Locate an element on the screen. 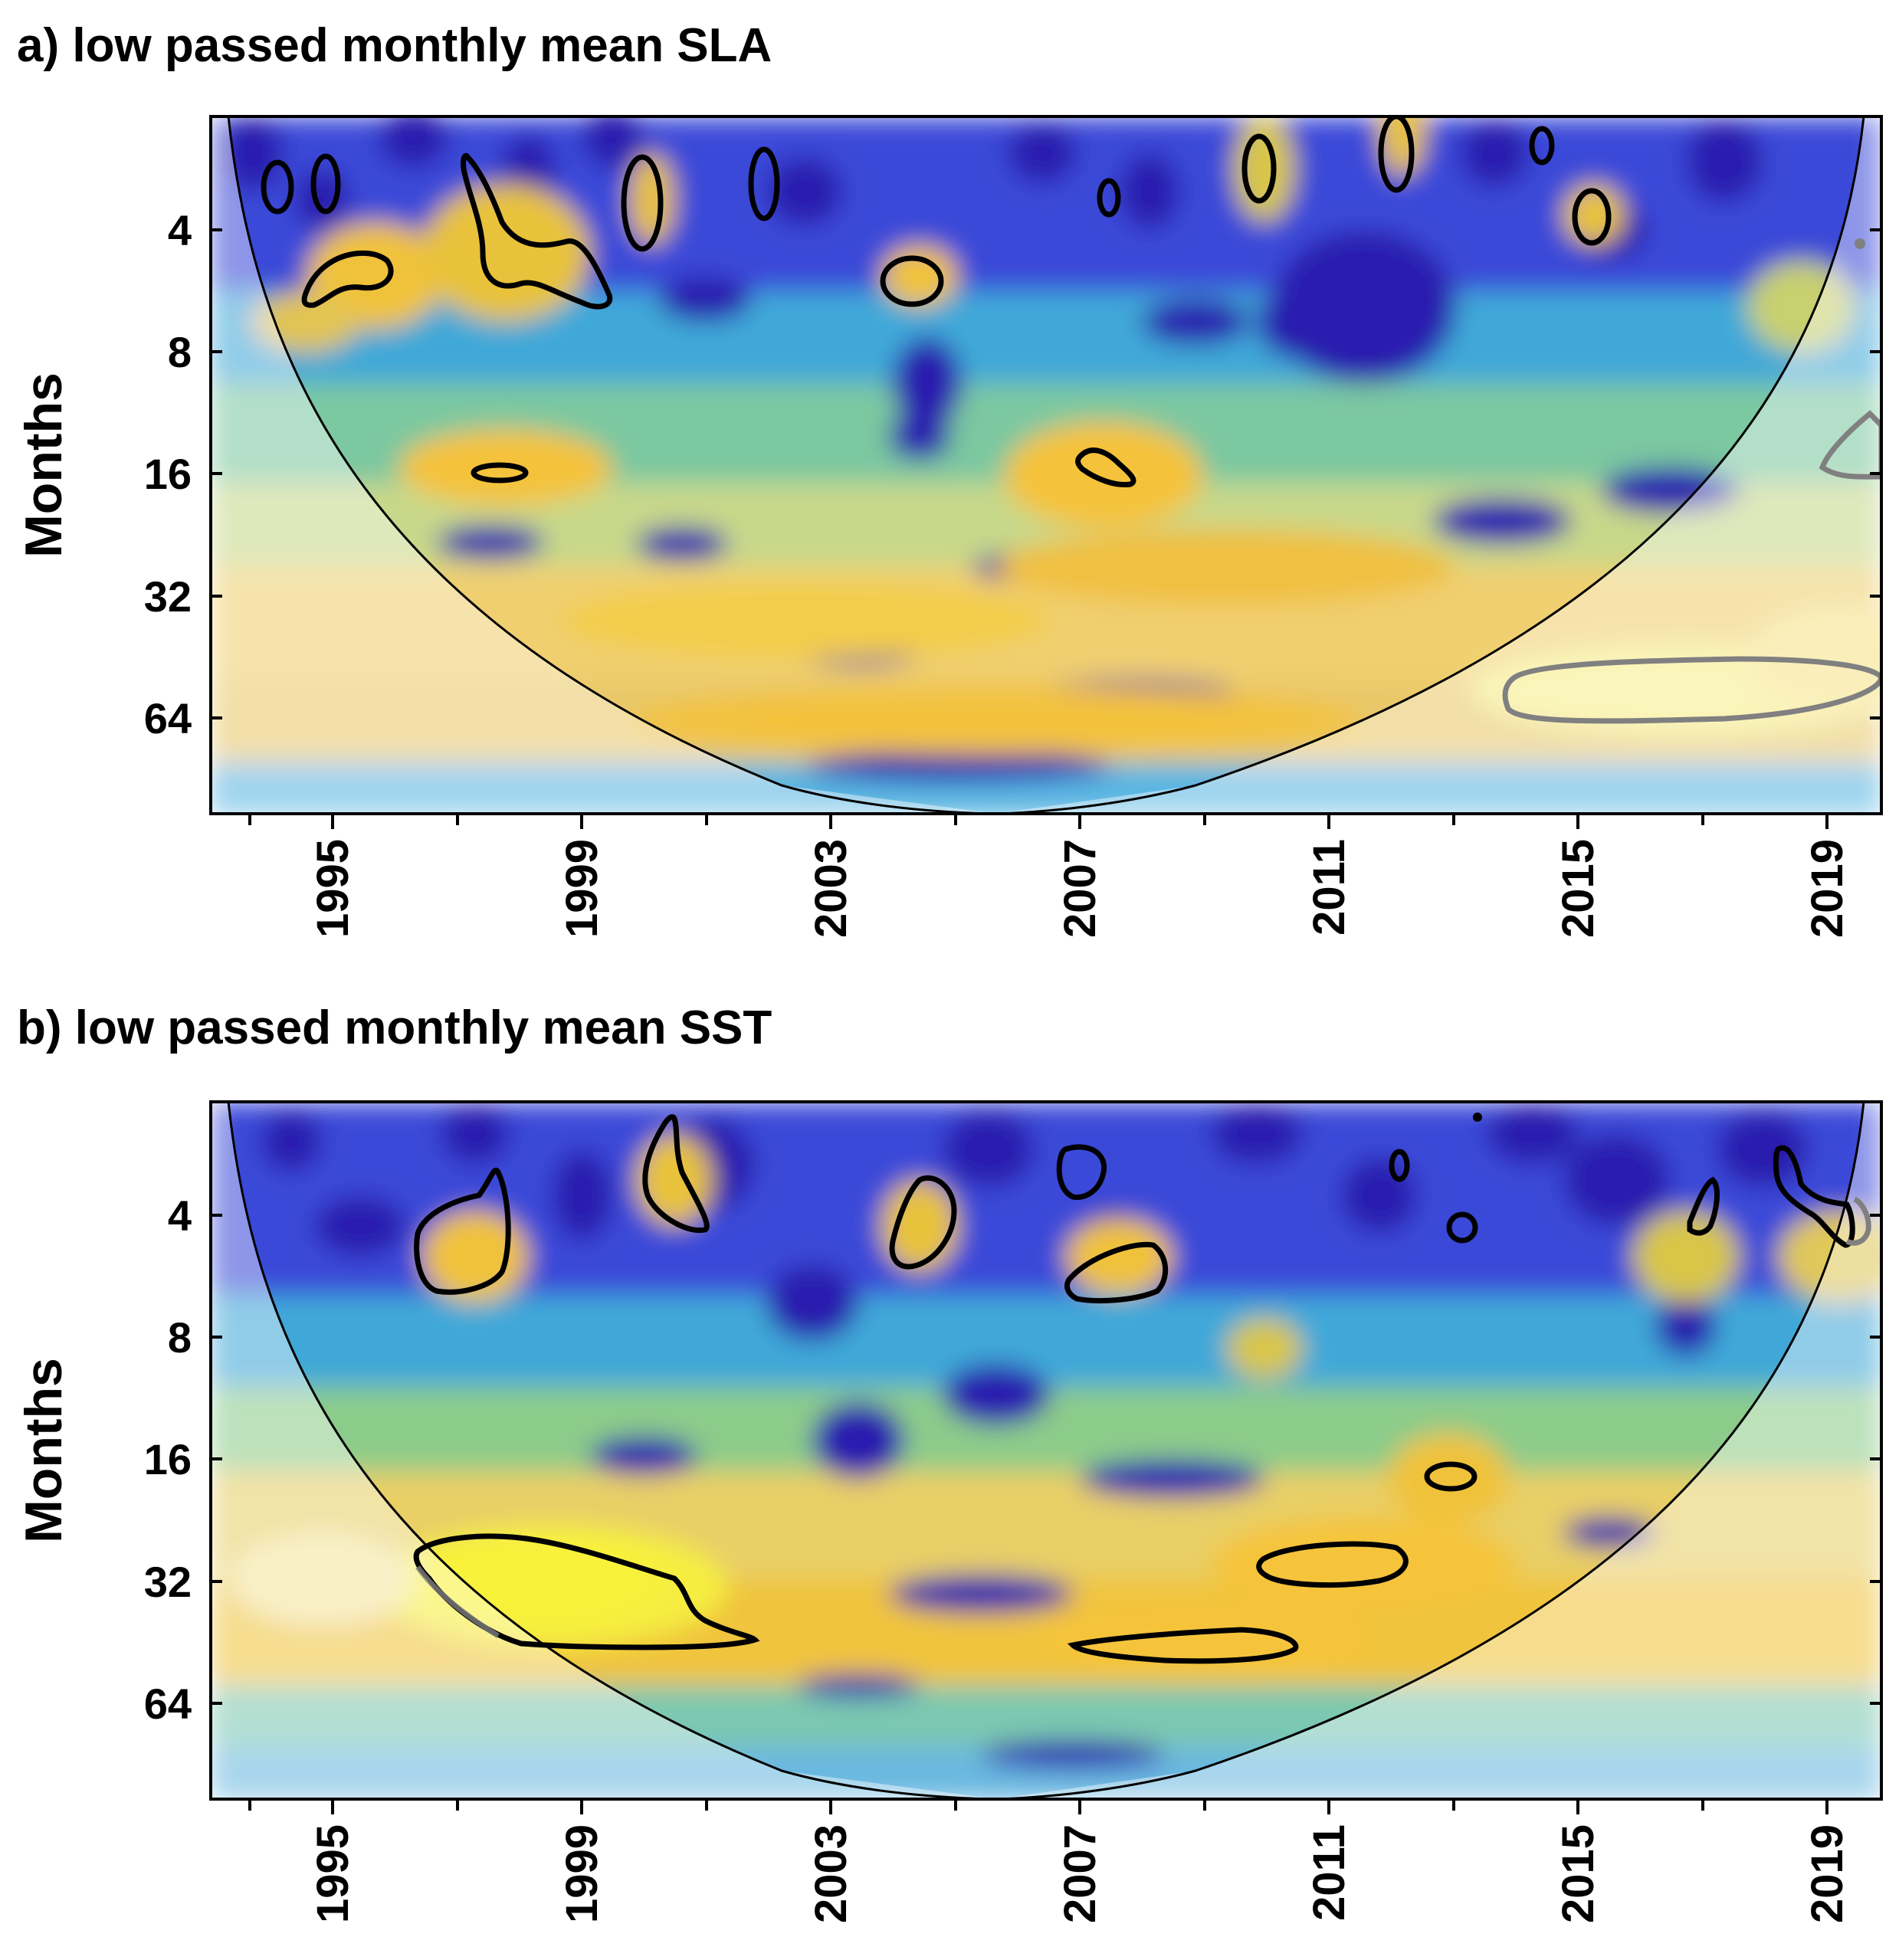  panel-b-title: b) low passed monthly mean SST is located at coordinates (395, 1027).